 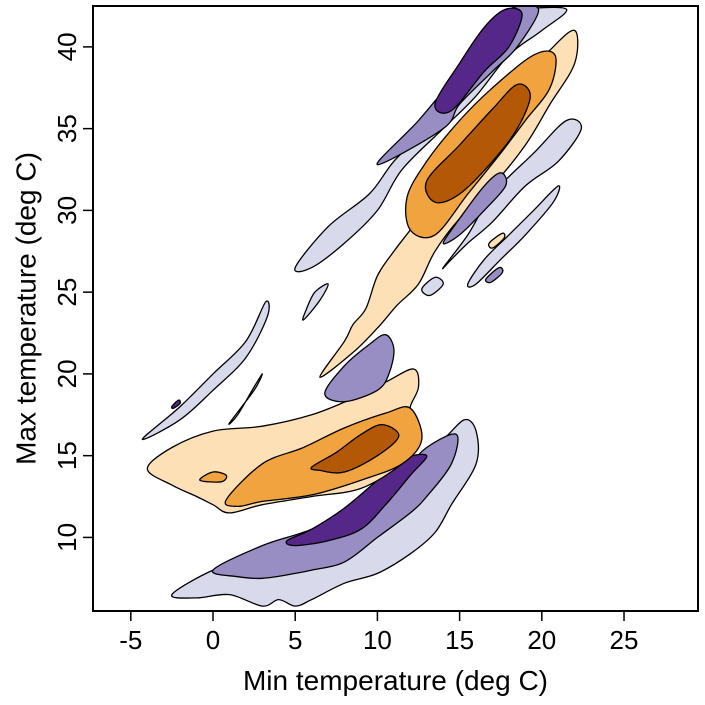 I want to click on x-tick-label: 10, so click(x=377, y=640).